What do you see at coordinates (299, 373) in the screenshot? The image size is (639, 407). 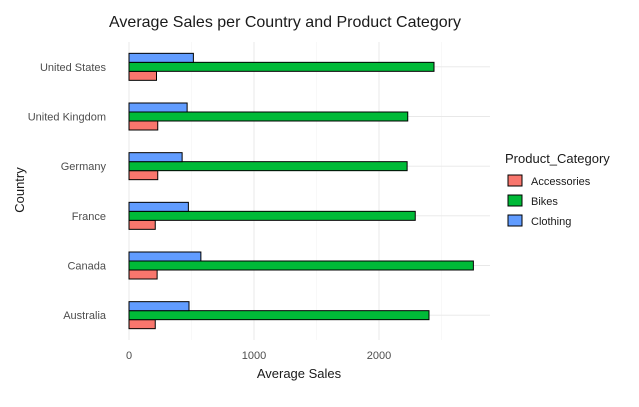 I see `x-axis-label: Average Sales` at bounding box center [299, 373].